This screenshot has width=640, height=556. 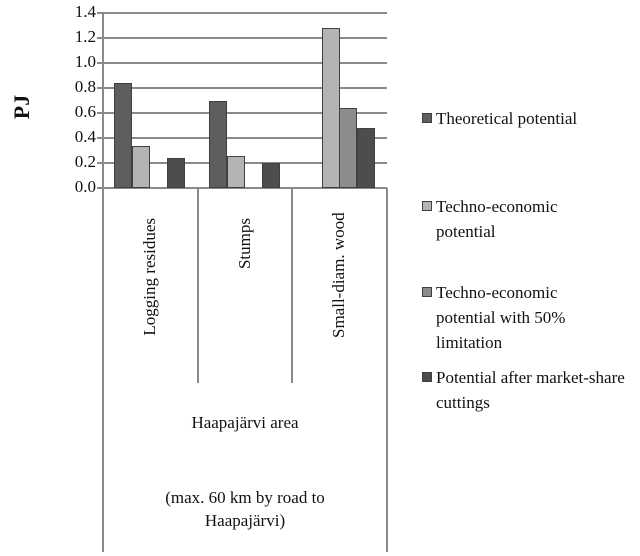 I want to click on group-sublabel: Haapajärvi), so click(x=245, y=520).